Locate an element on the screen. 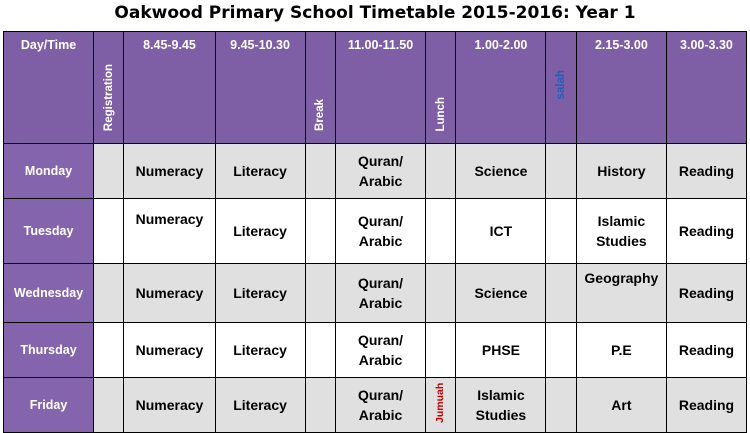 The image size is (750, 433). slot-header: 8.45-9.45 is located at coordinates (169, 87).